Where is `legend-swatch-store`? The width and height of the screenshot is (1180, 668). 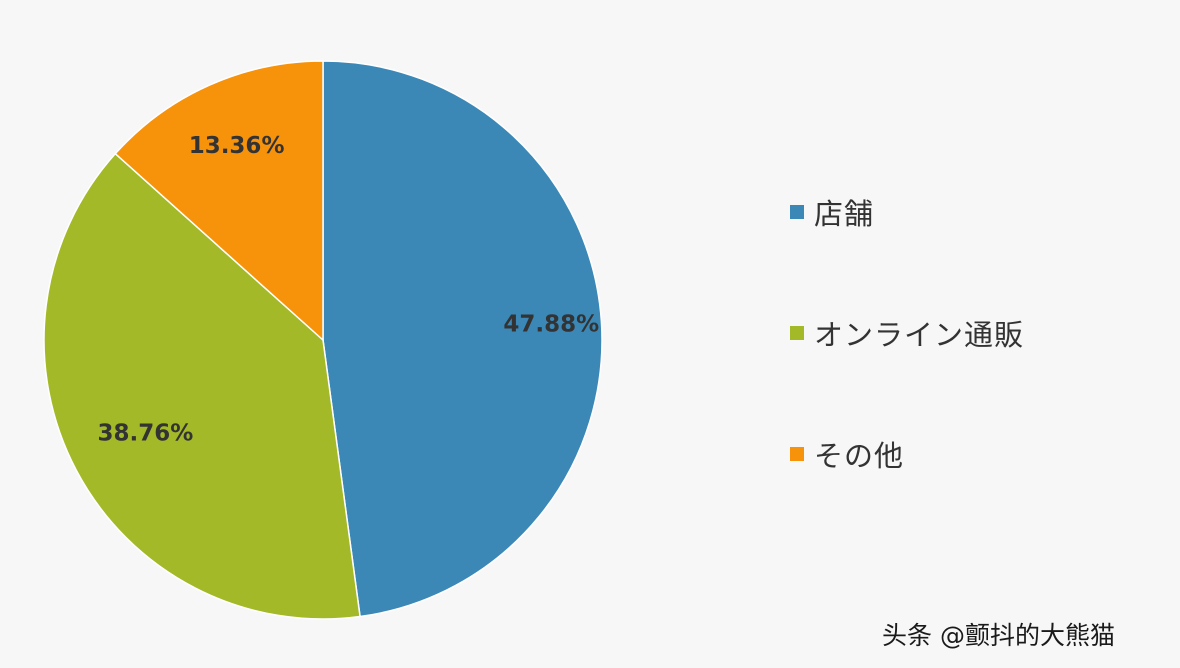
legend-swatch-store is located at coordinates (797, 212).